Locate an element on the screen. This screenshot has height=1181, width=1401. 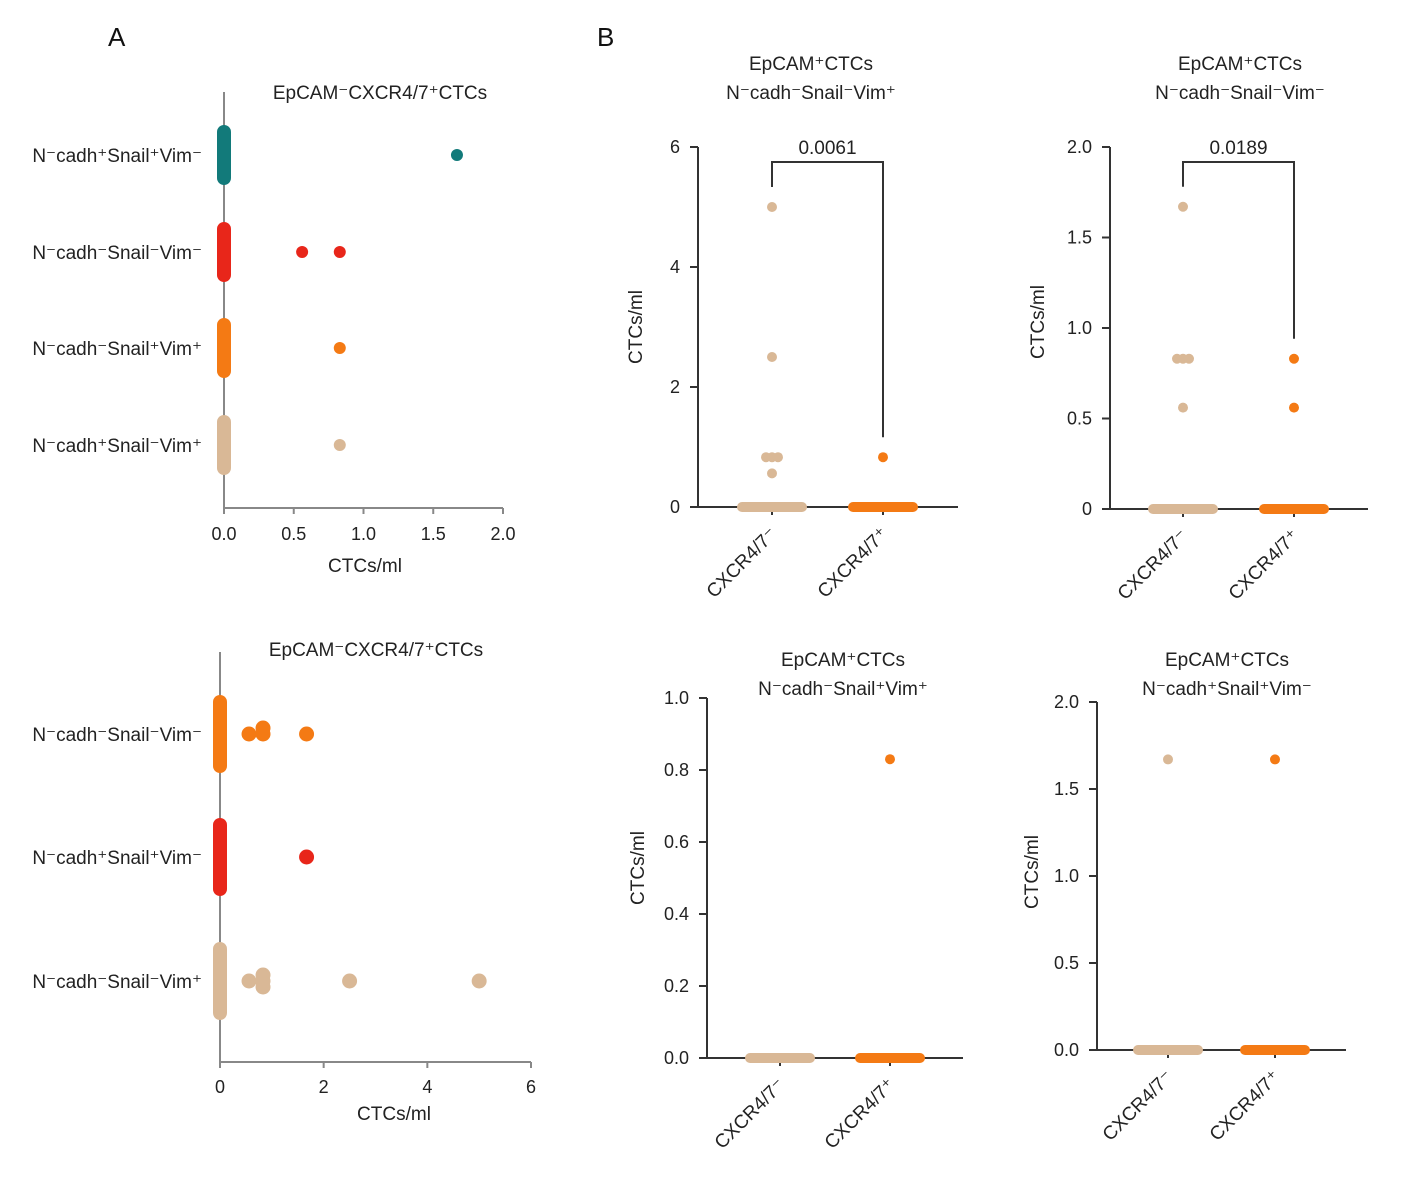
chart-title-line2: N⁻cadh⁻Snail⁺Vim⁺ is located at coordinates (843, 689).